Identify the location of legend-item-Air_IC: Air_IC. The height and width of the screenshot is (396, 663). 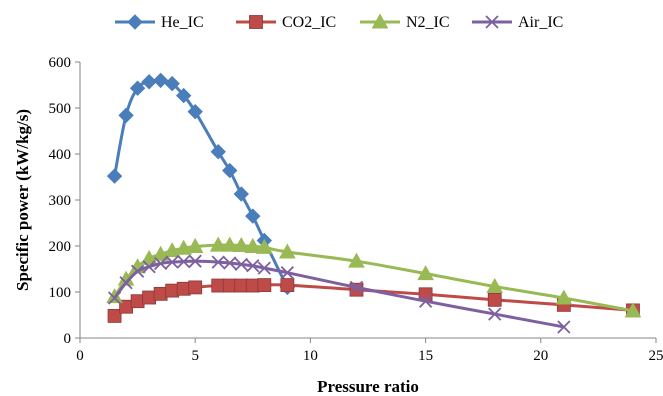
(517, 22).